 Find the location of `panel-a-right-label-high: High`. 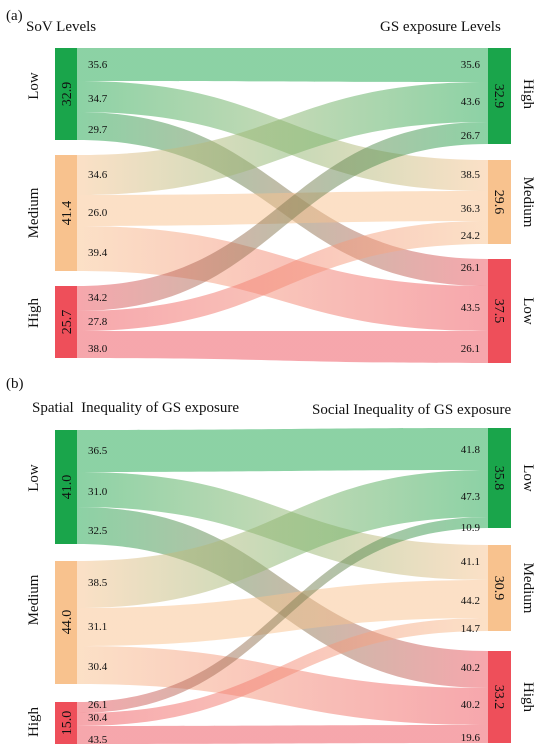

panel-a-right-label-high: High is located at coordinates (528, 94).